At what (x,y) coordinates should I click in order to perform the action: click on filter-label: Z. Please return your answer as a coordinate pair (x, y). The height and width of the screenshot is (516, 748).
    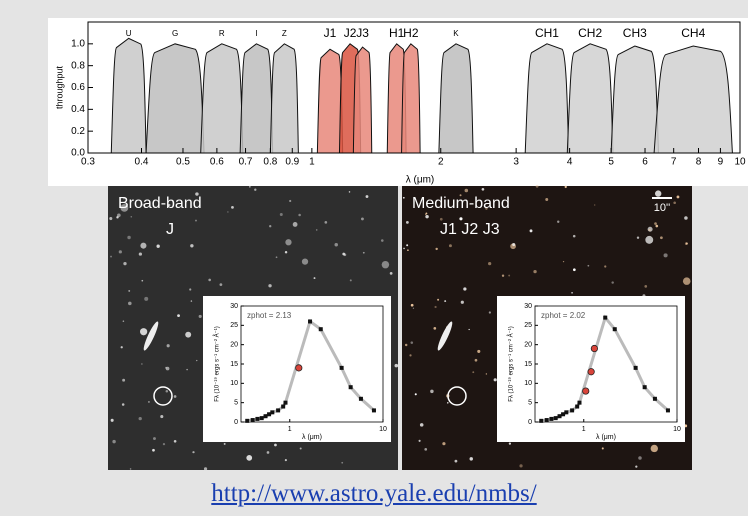
    Looking at the image, I should click on (284, 33).